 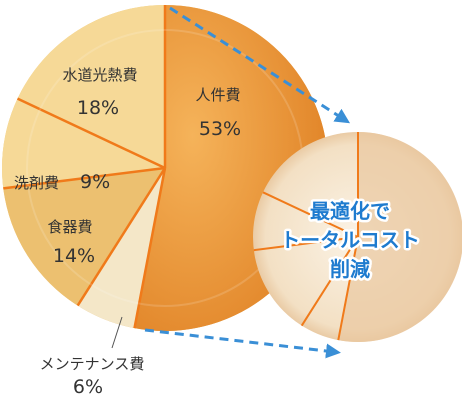 I want to click on headline-line-2: トータルコスト, so click(x=350, y=240).